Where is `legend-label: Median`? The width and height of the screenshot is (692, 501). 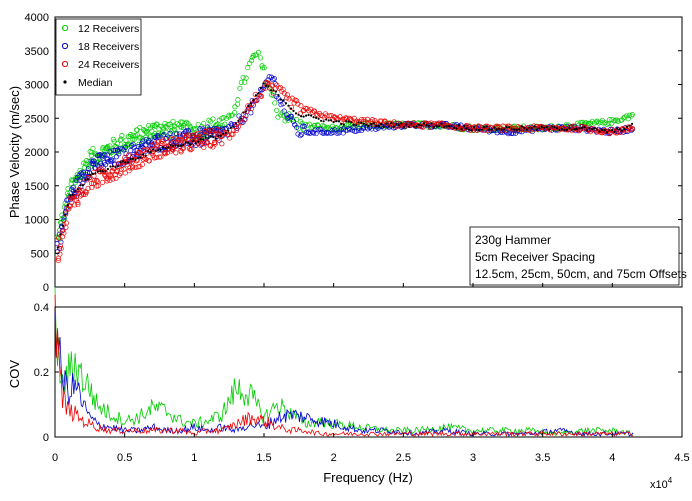
legend-label: Median is located at coordinates (95, 83).